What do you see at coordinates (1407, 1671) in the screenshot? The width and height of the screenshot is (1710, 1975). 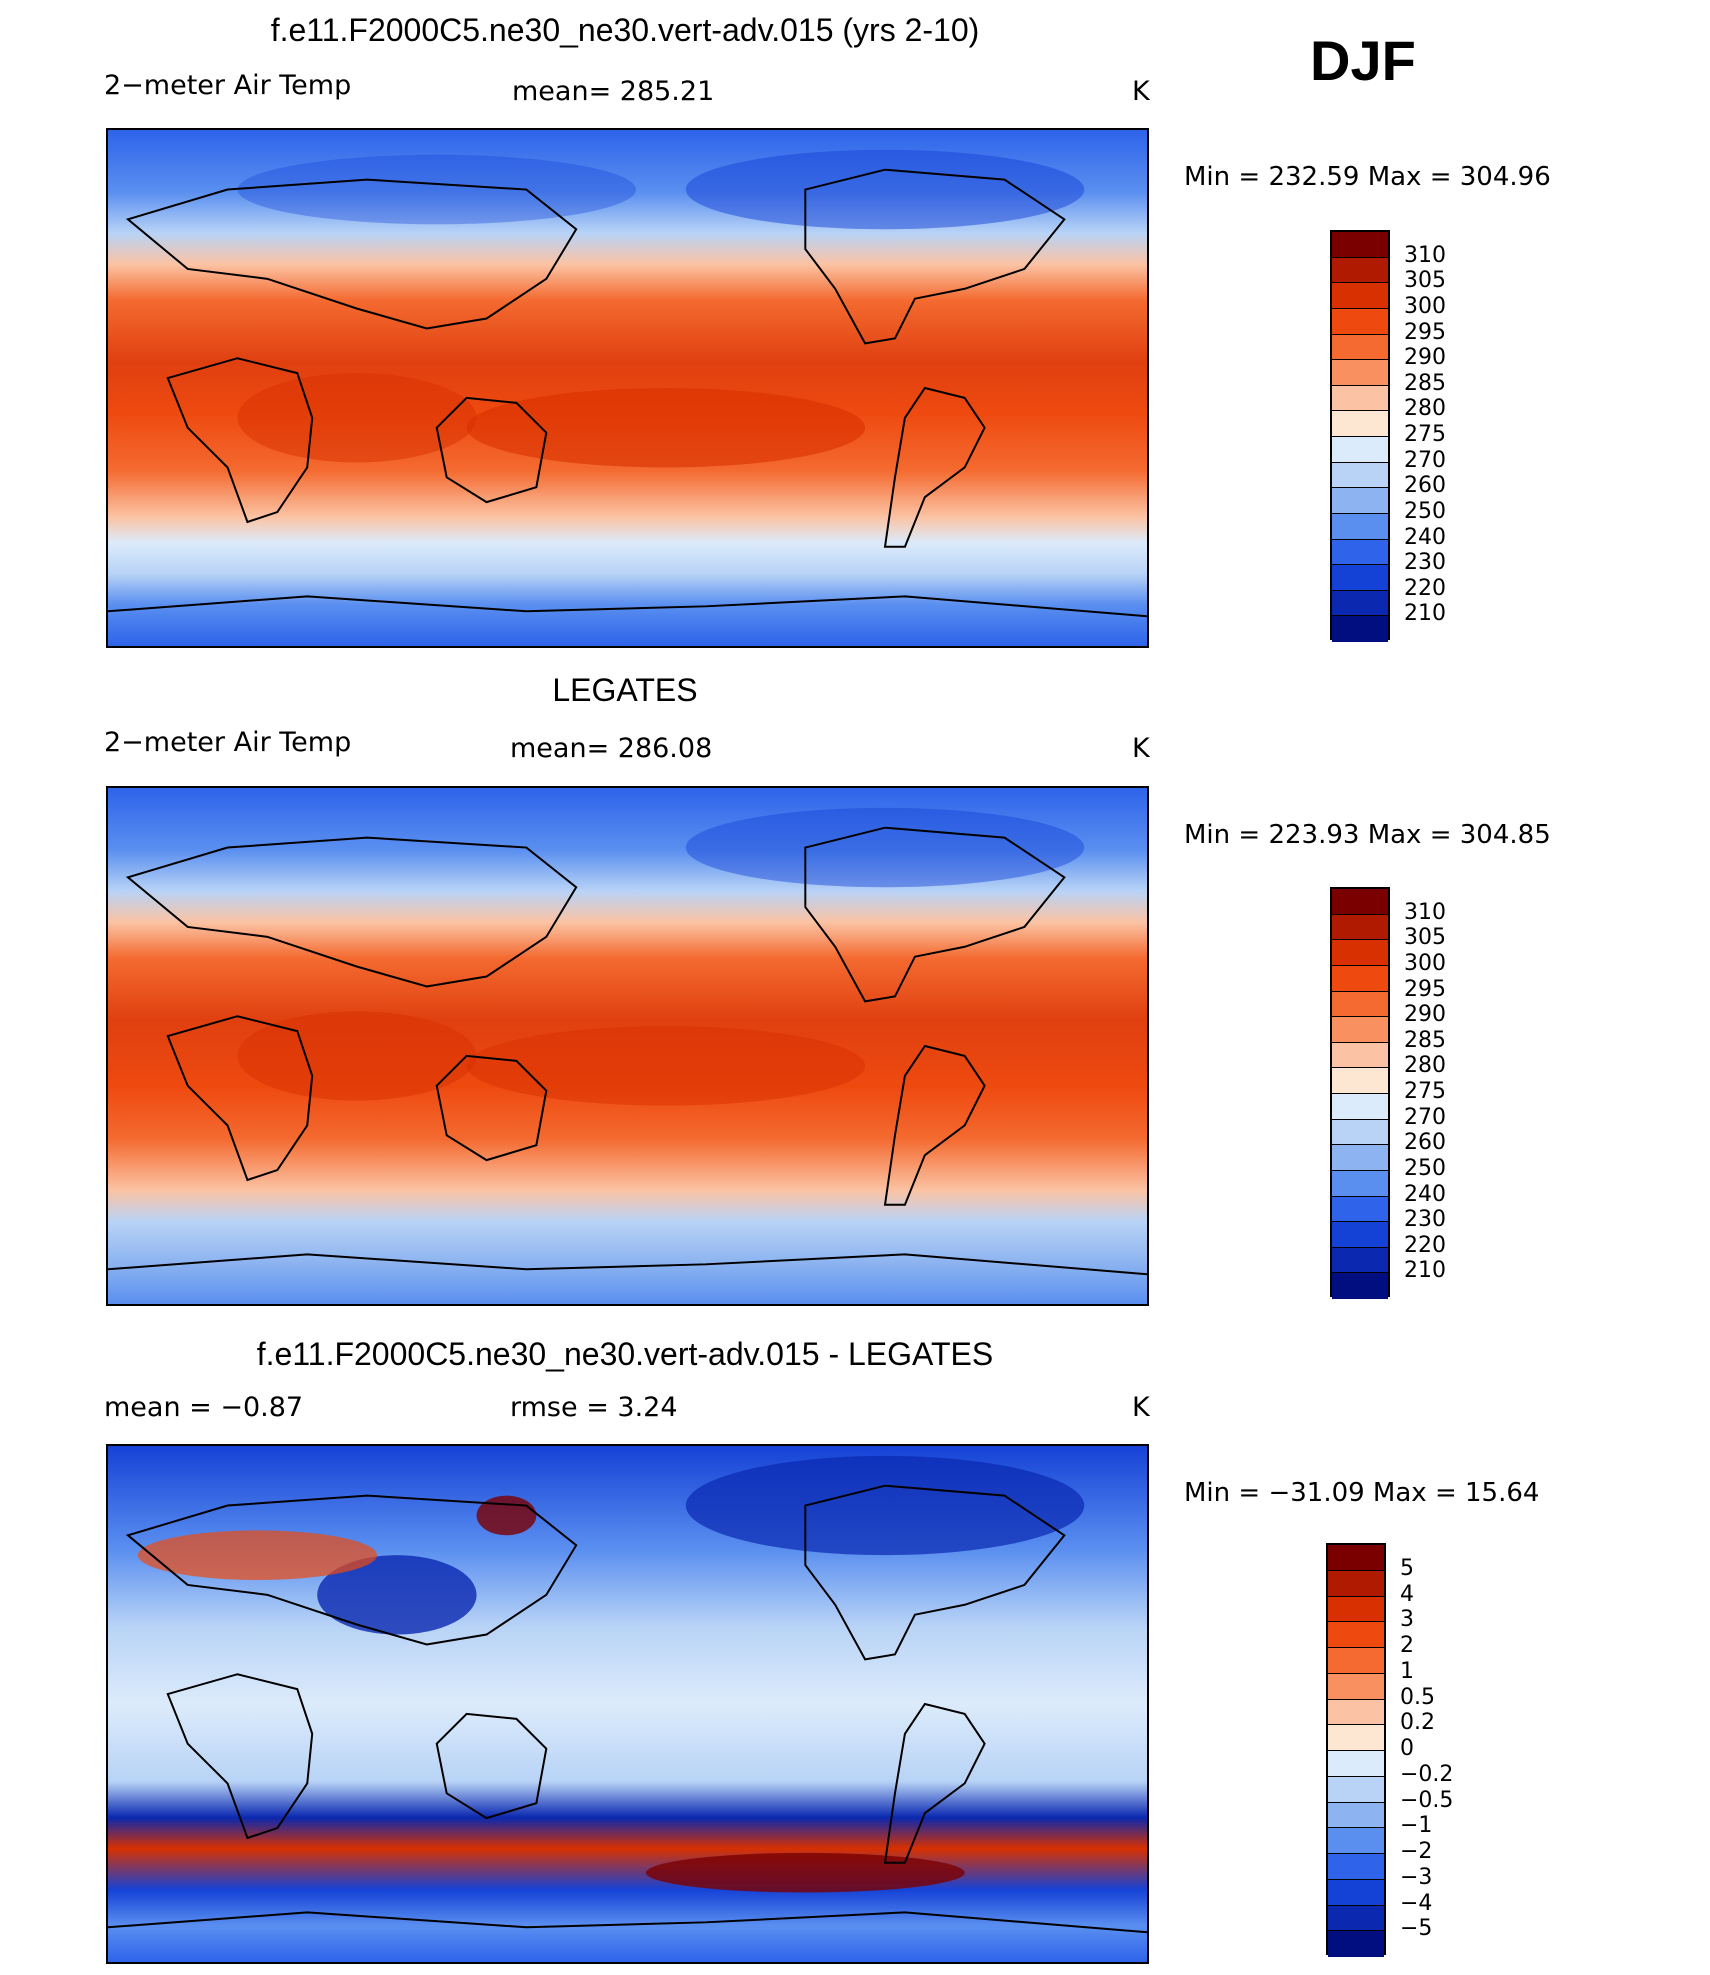 I see `colorbar-tick-label: 1` at bounding box center [1407, 1671].